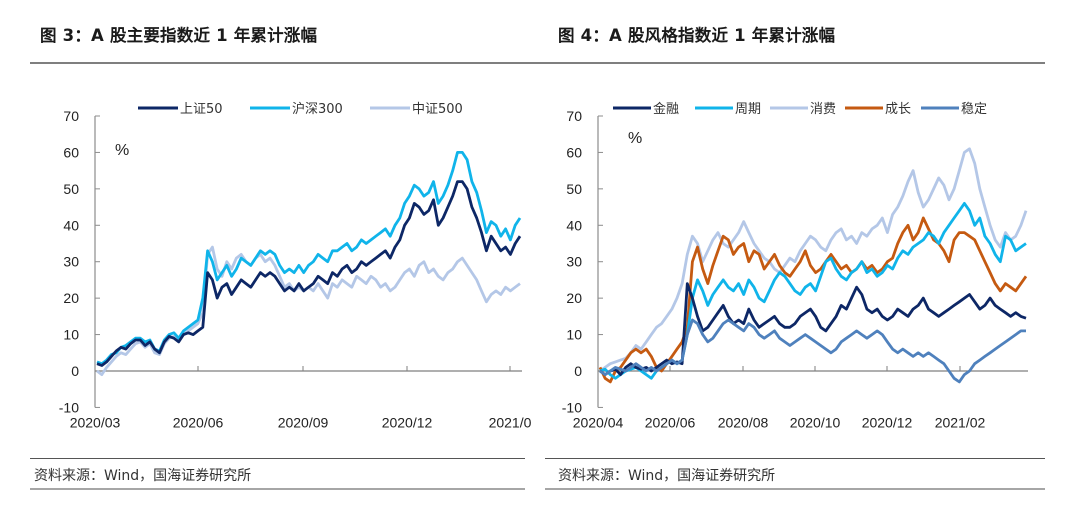 The height and width of the screenshot is (505, 1080). I want to click on x-tick-label: 2020/09, so click(303, 422).